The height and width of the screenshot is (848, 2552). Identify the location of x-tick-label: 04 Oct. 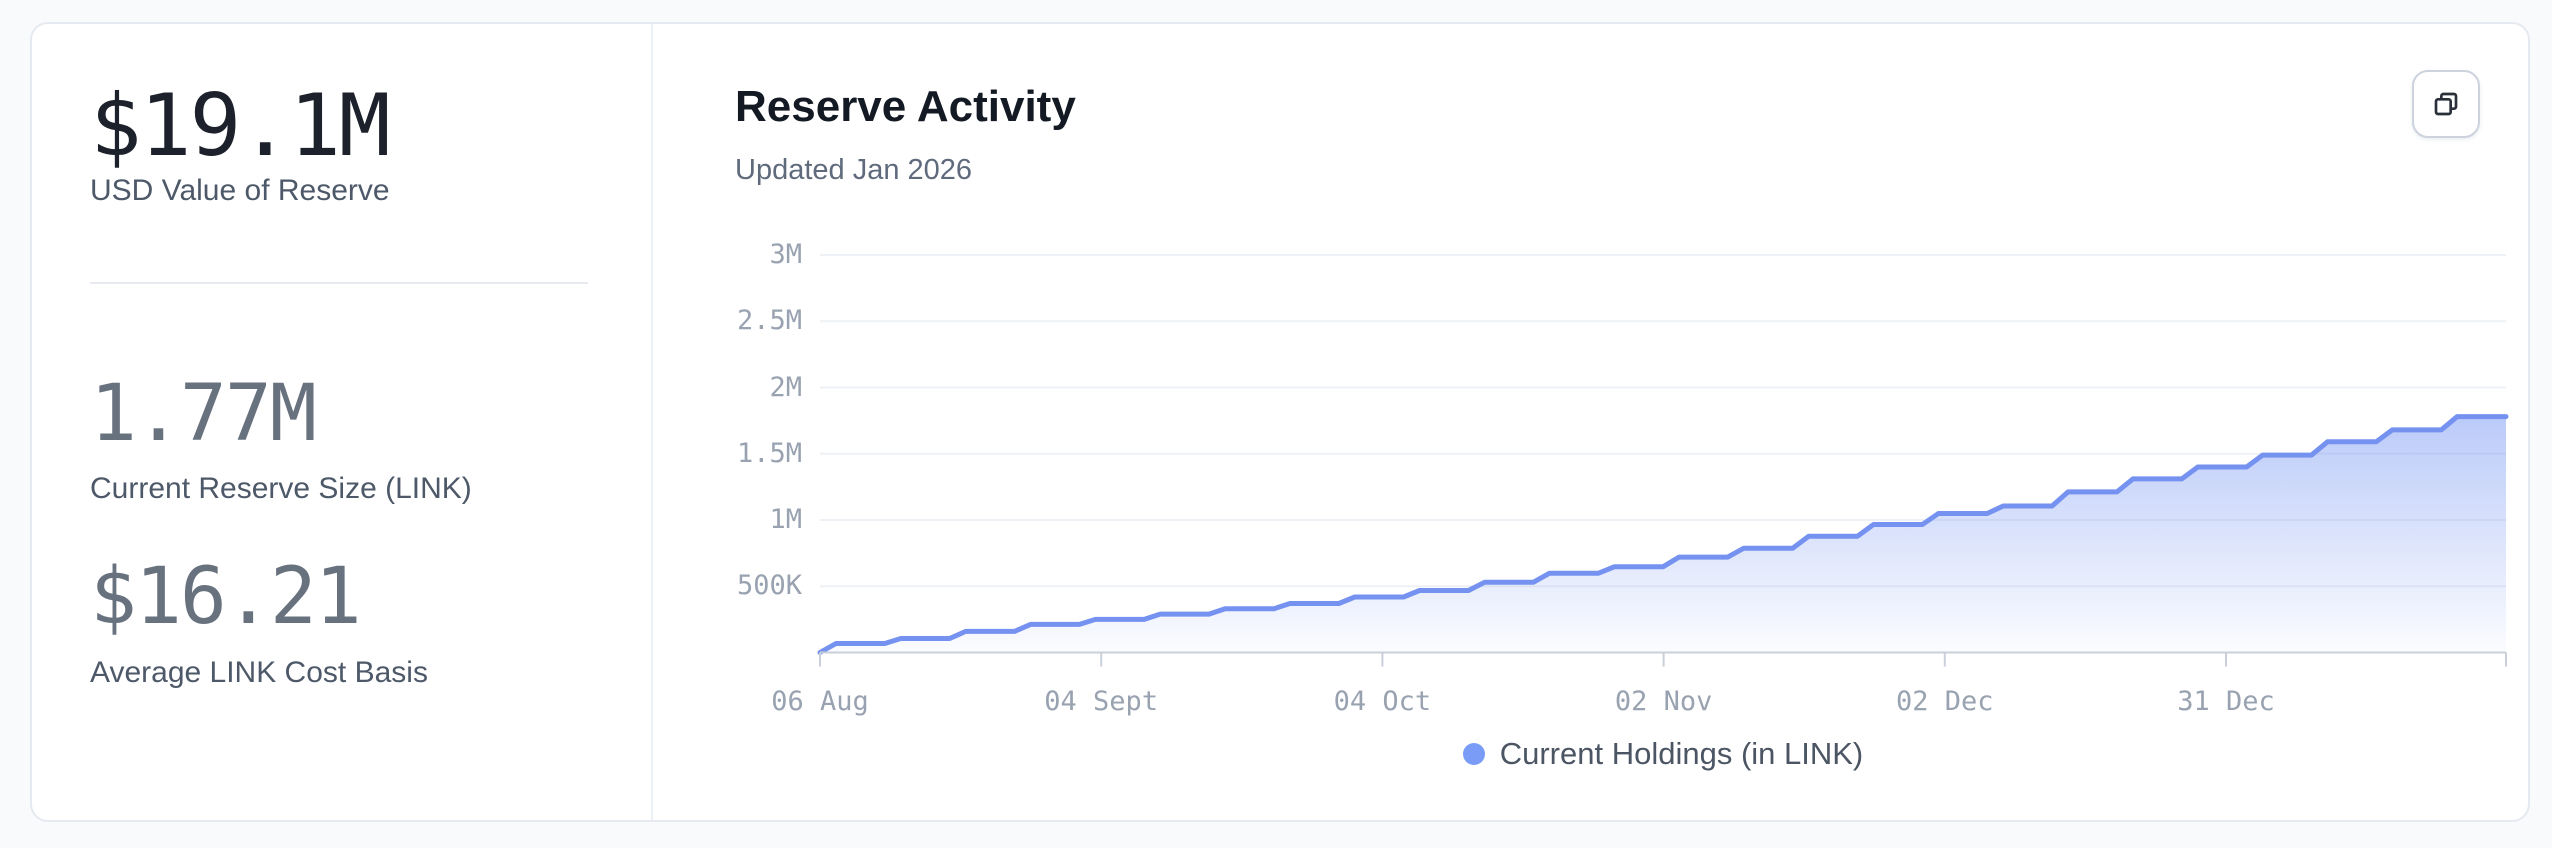
(1382, 701).